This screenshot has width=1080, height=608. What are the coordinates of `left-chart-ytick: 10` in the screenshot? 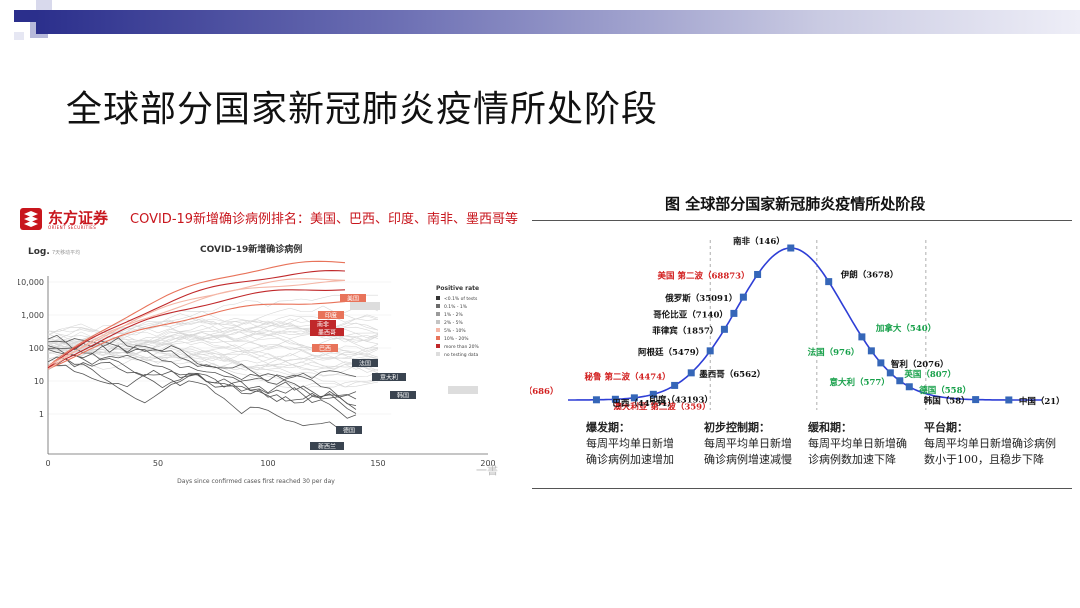 It's located at (39, 381).